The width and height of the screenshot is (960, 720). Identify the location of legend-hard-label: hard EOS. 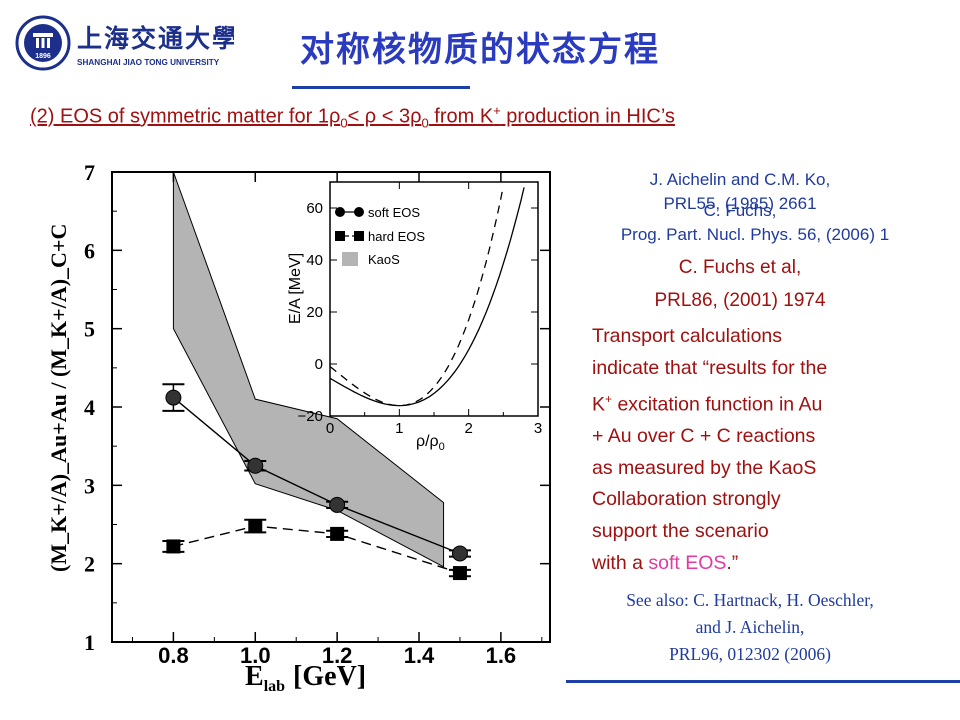
(396, 236).